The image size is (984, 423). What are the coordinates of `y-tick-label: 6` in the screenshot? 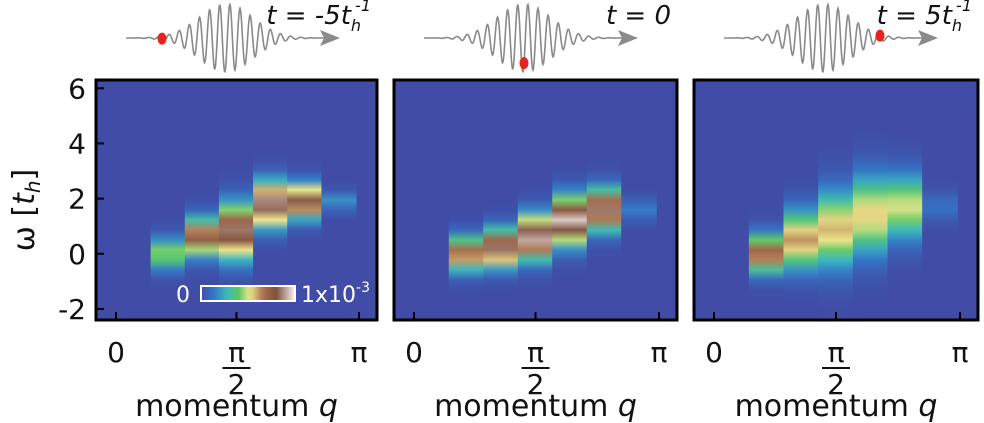 It's located at (77, 88).